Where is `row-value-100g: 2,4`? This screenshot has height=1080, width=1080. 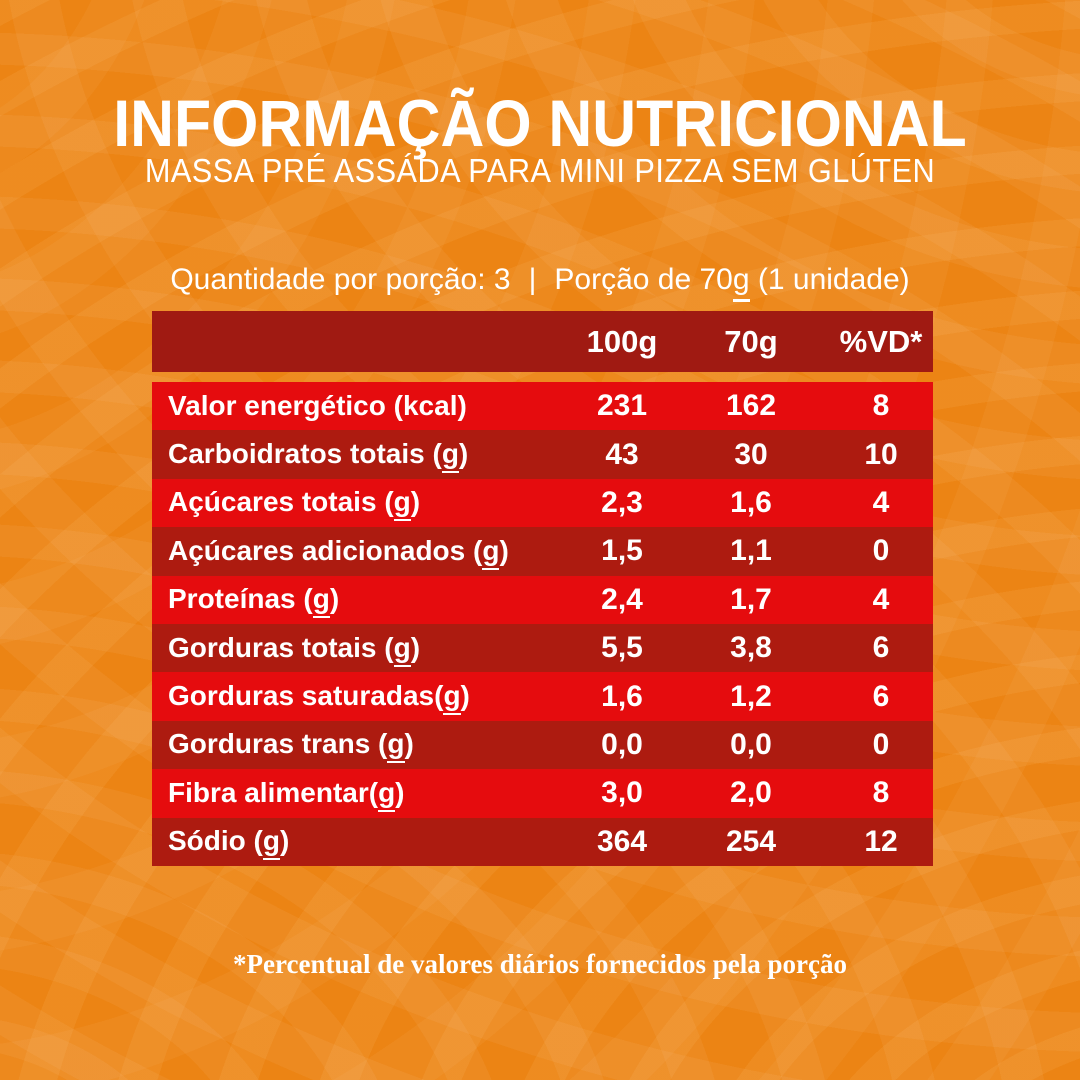
row-value-100g: 2,4 is located at coordinates (622, 599).